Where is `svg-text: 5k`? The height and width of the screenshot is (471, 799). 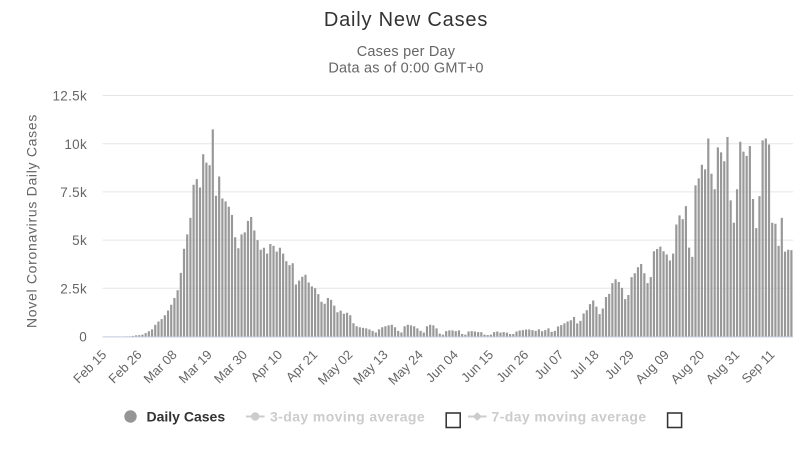
svg-text: 5k is located at coordinates (79, 240).